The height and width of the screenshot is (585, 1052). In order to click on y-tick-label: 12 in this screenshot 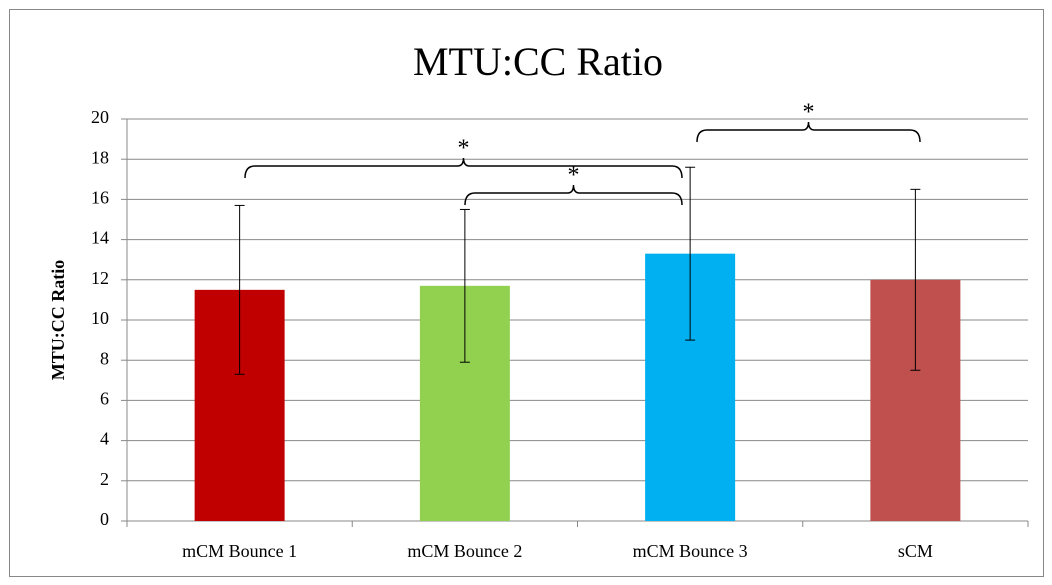, I will do `click(100, 278)`.